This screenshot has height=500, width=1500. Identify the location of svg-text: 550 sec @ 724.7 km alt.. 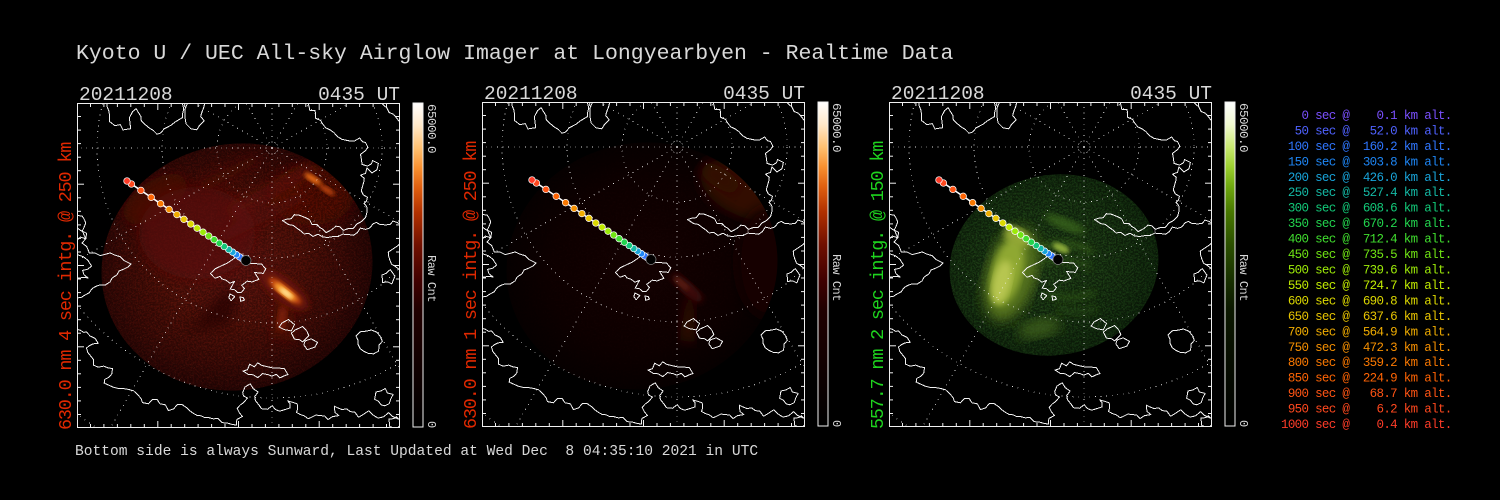
(1366, 286).